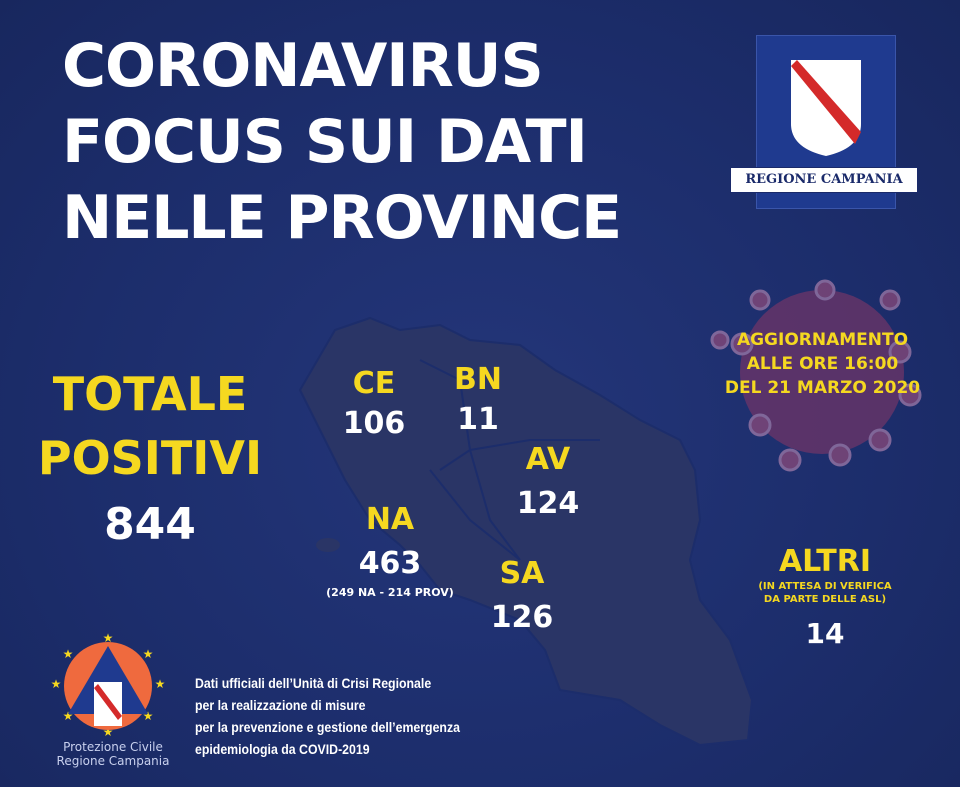 The height and width of the screenshot is (787, 960). Describe the element at coordinates (374, 383) in the screenshot. I see `province-code: CE` at that location.